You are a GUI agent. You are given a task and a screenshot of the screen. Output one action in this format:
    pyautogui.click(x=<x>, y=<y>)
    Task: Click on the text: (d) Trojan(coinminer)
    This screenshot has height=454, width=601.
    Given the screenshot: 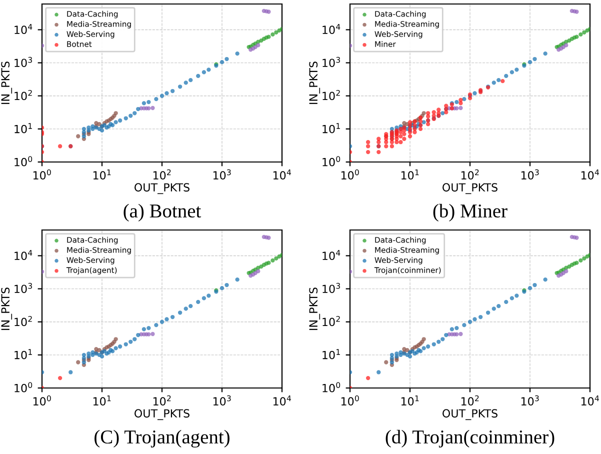 What is the action you would take?
    pyautogui.click(x=470, y=439)
    